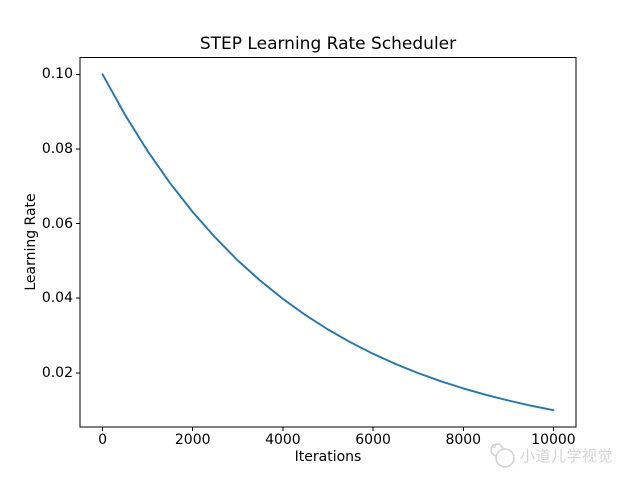 This screenshot has width=640, height=480. What do you see at coordinates (192, 440) in the screenshot?
I see `x-tick-label: 2000` at bounding box center [192, 440].